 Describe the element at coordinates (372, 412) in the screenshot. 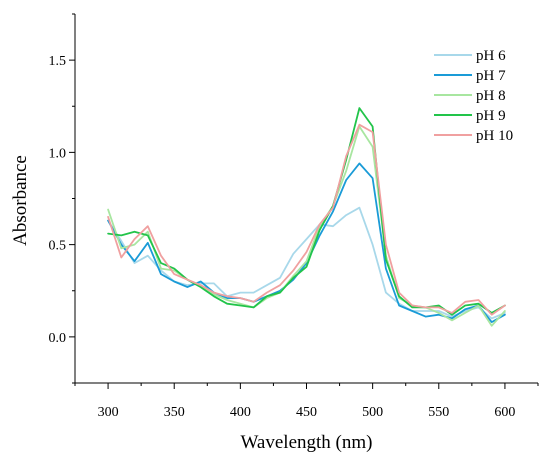

I see `x-tick-label: 500` at that location.